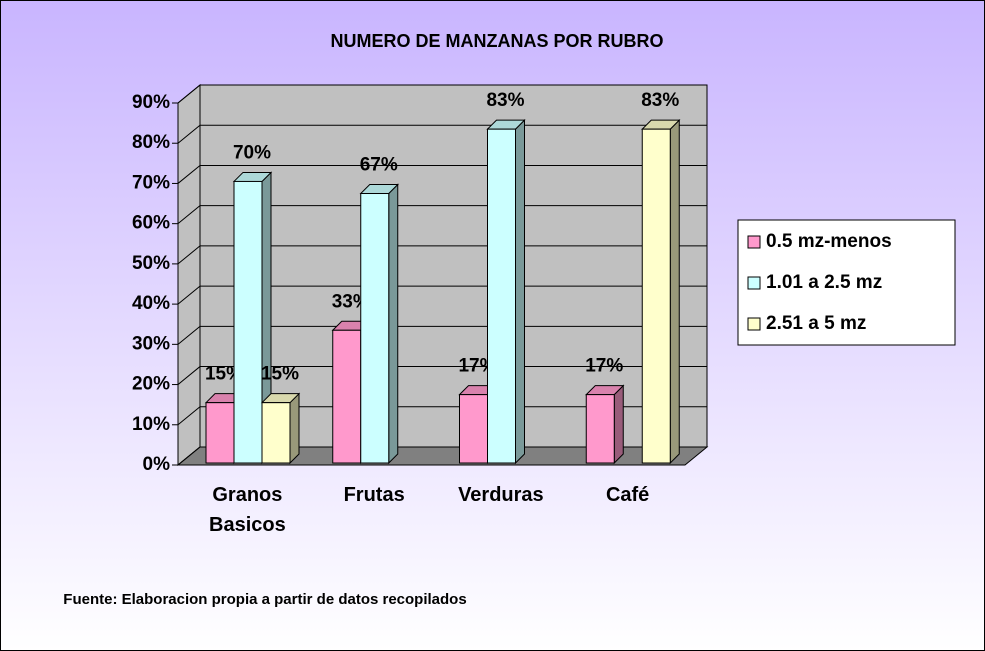  I want to click on legend-box, so click(846, 282).